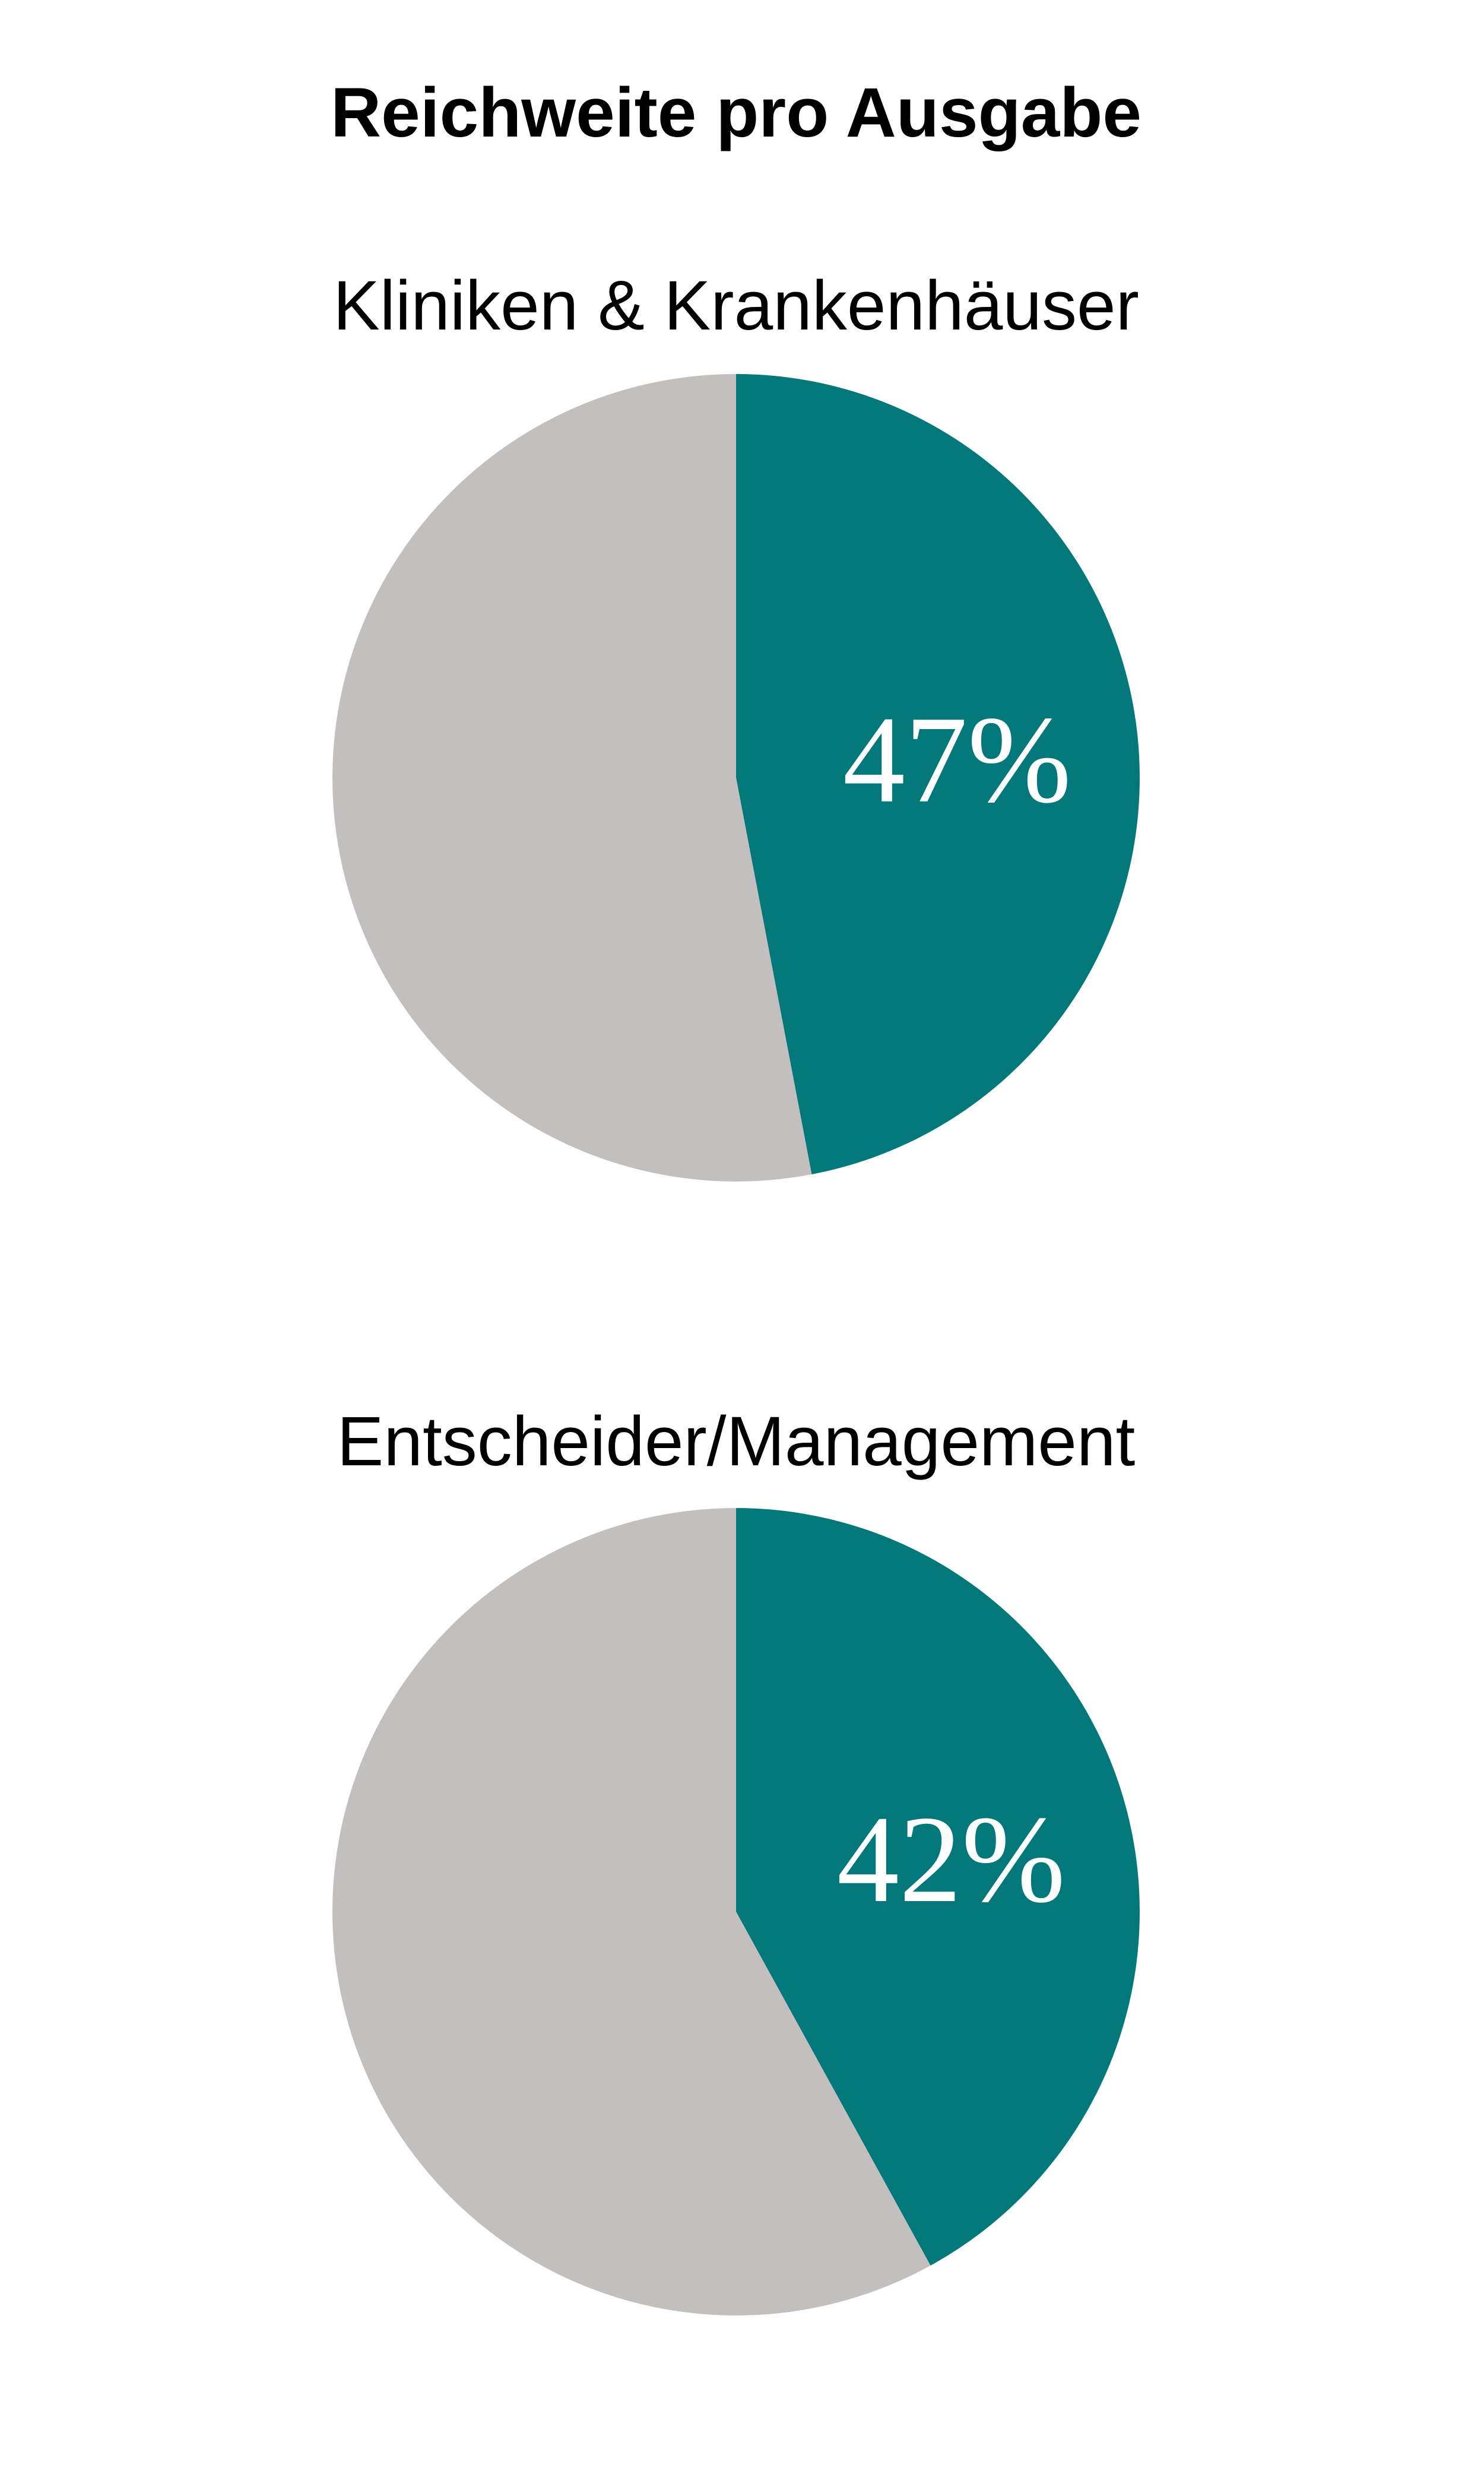 The width and height of the screenshot is (1484, 2474). Describe the element at coordinates (736, 113) in the screenshot. I see `page-title: Reichweite pro Ausgabe` at that location.